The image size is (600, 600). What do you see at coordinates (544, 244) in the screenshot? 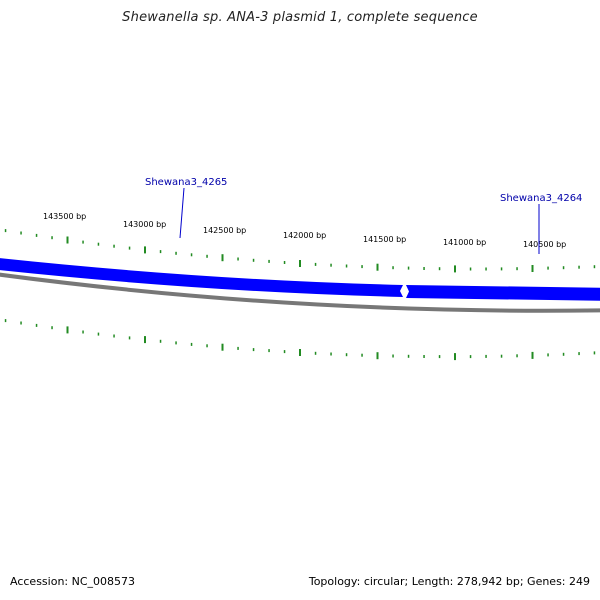
I see `scale-label: 140500 bp` at bounding box center [544, 244].